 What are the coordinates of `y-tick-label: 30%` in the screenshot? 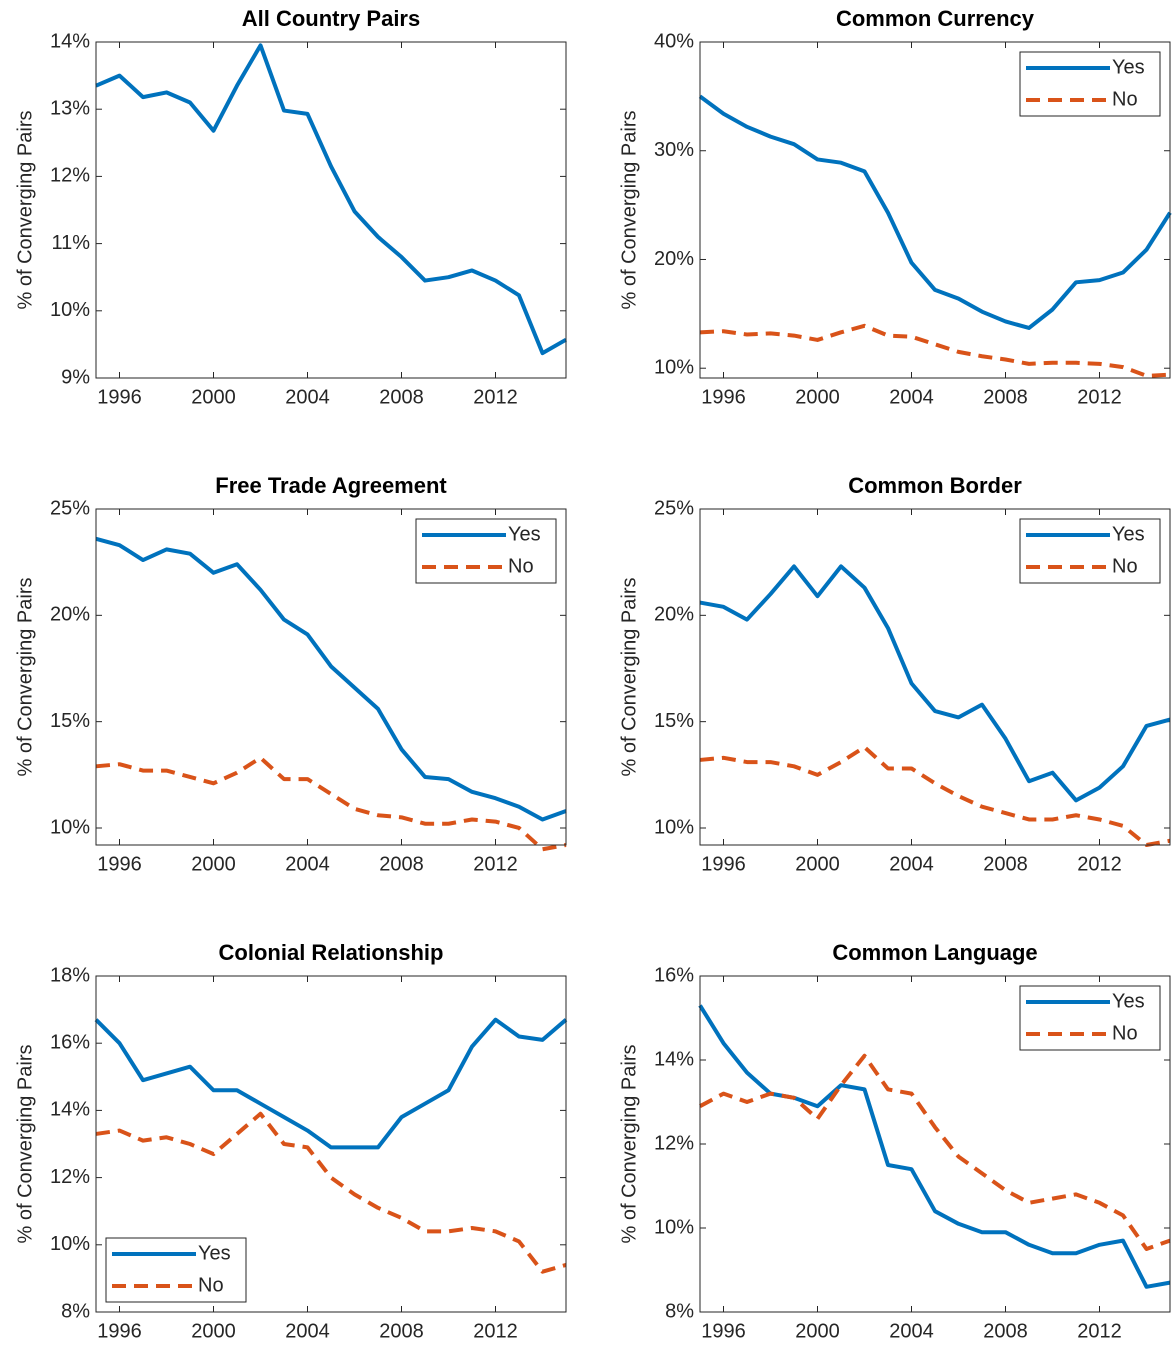 It's located at (674, 150).